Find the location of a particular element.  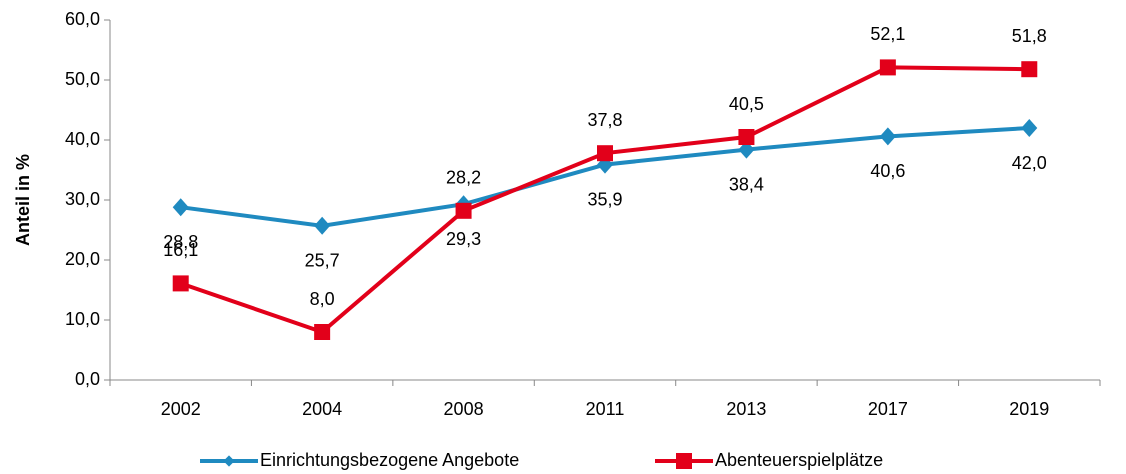

y-axis-label: Anteil in % is located at coordinates (23, 200).